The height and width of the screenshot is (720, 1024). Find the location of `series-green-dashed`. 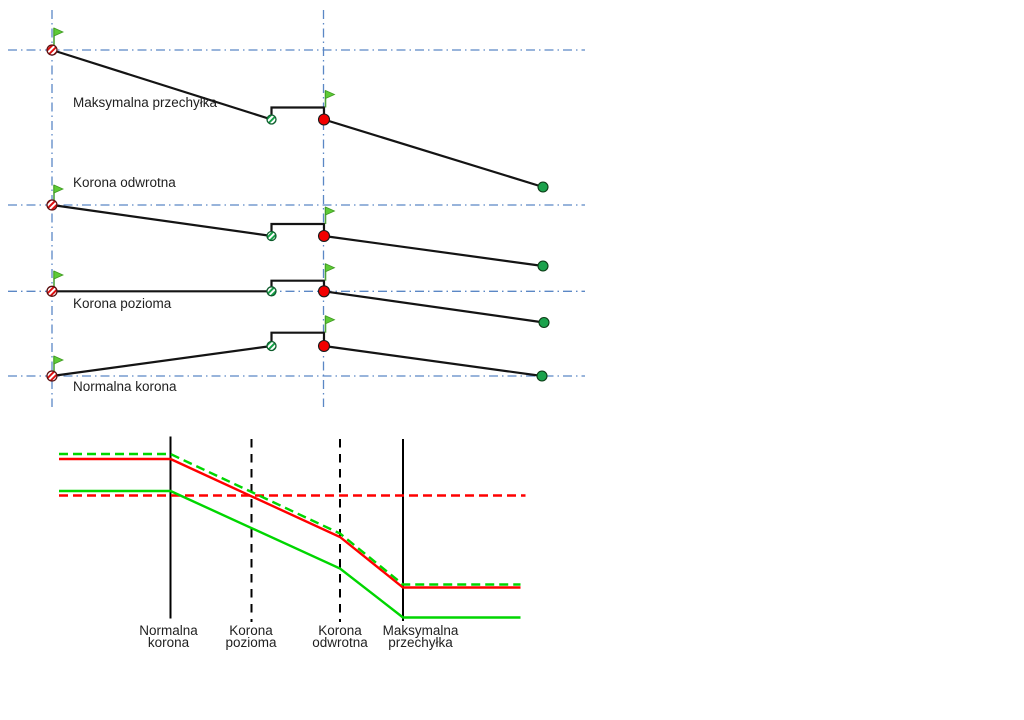

series-green-dashed is located at coordinates (290, 519).